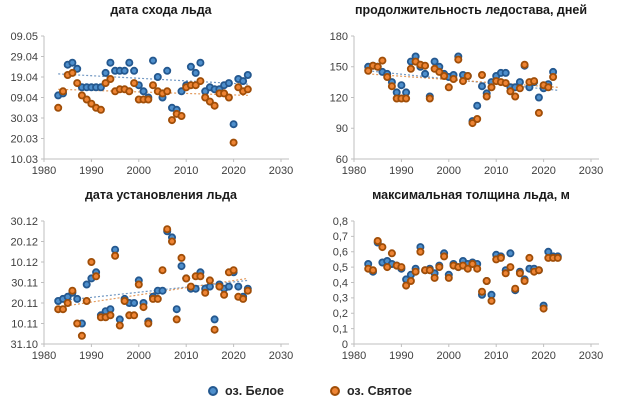  What do you see at coordinates (24, 37) in the screenshot?
I see `y-tick-label: 09.05` at bounding box center [24, 37].